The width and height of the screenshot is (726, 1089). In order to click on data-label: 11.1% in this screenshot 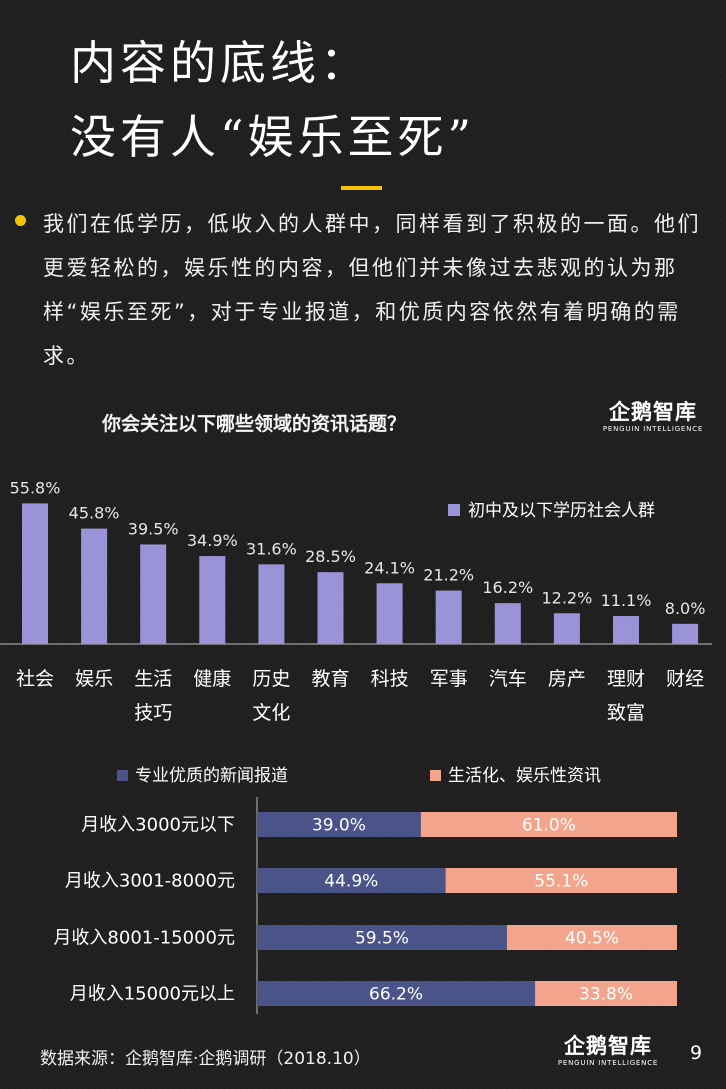, I will do `click(626, 600)`.